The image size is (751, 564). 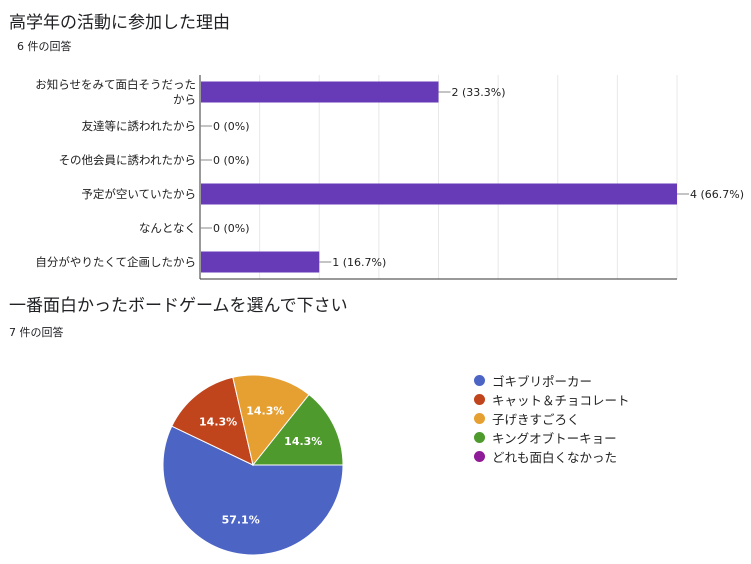 What do you see at coordinates (561, 400) in the screenshot?
I see `legend-label: キャット＆チョコレート` at bounding box center [561, 400].